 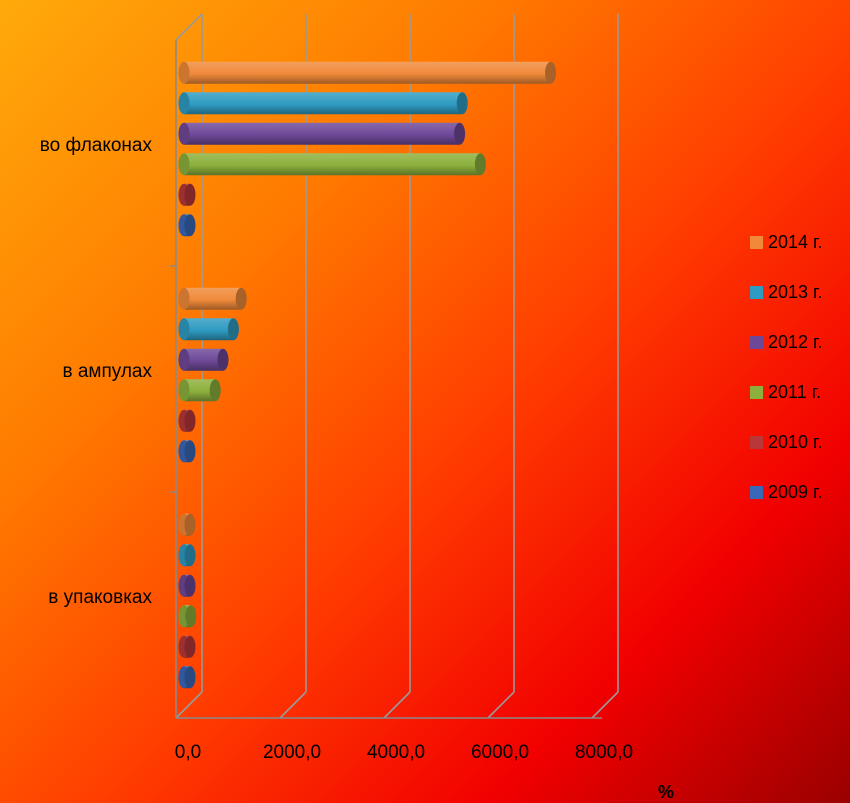 What do you see at coordinates (795, 492) in the screenshot?
I see `legend-label: 2009 г.` at bounding box center [795, 492].